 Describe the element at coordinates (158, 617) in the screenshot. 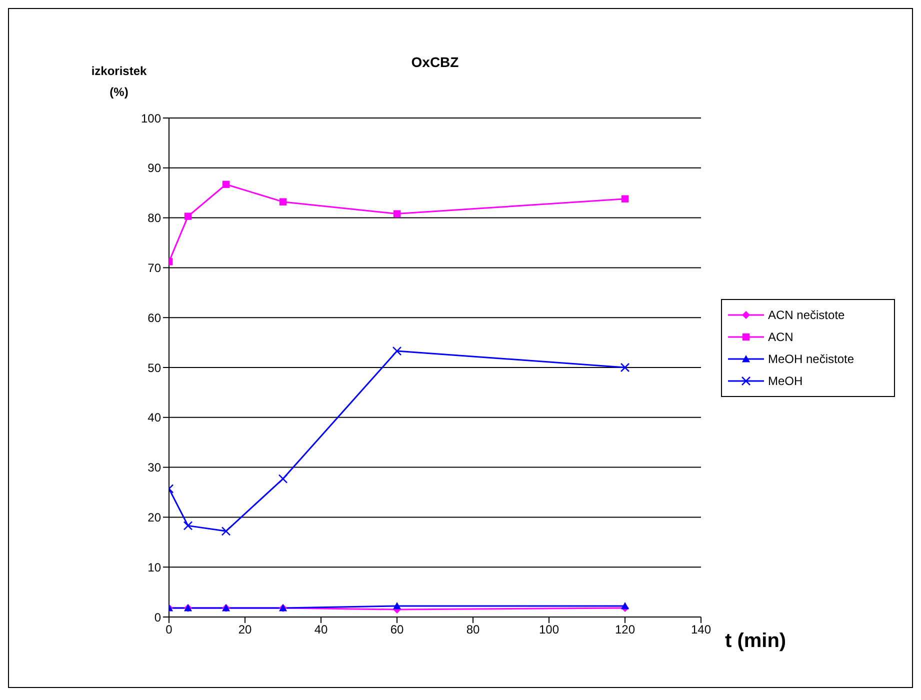

I see `y-tick-label: 0` at that location.